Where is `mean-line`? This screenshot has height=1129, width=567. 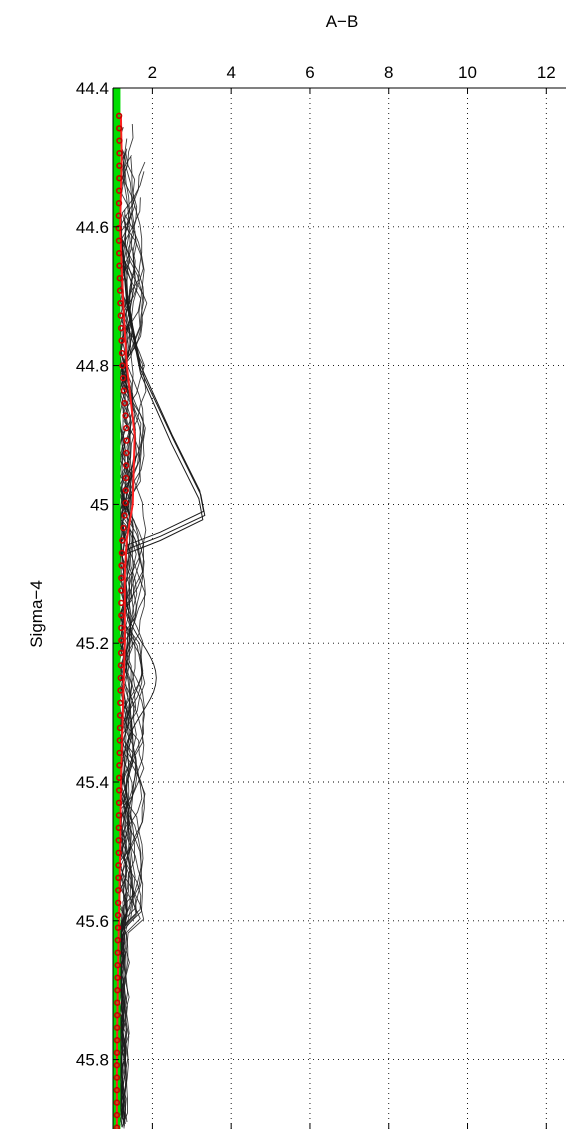 mean-line is located at coordinates (125, 622).